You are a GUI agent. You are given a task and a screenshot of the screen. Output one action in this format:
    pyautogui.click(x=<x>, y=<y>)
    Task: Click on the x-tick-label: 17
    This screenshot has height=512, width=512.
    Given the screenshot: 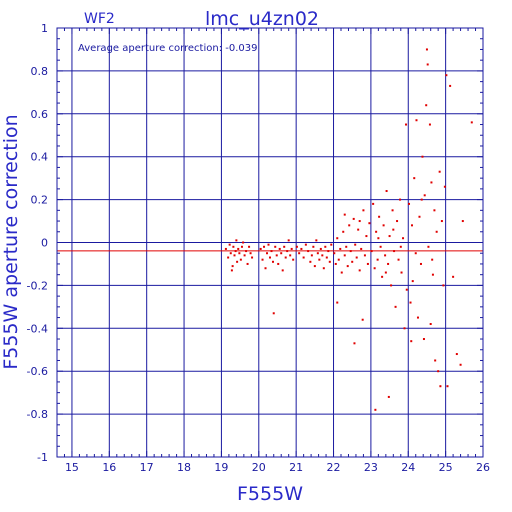 What is the action you would take?
    pyautogui.click(x=147, y=467)
    